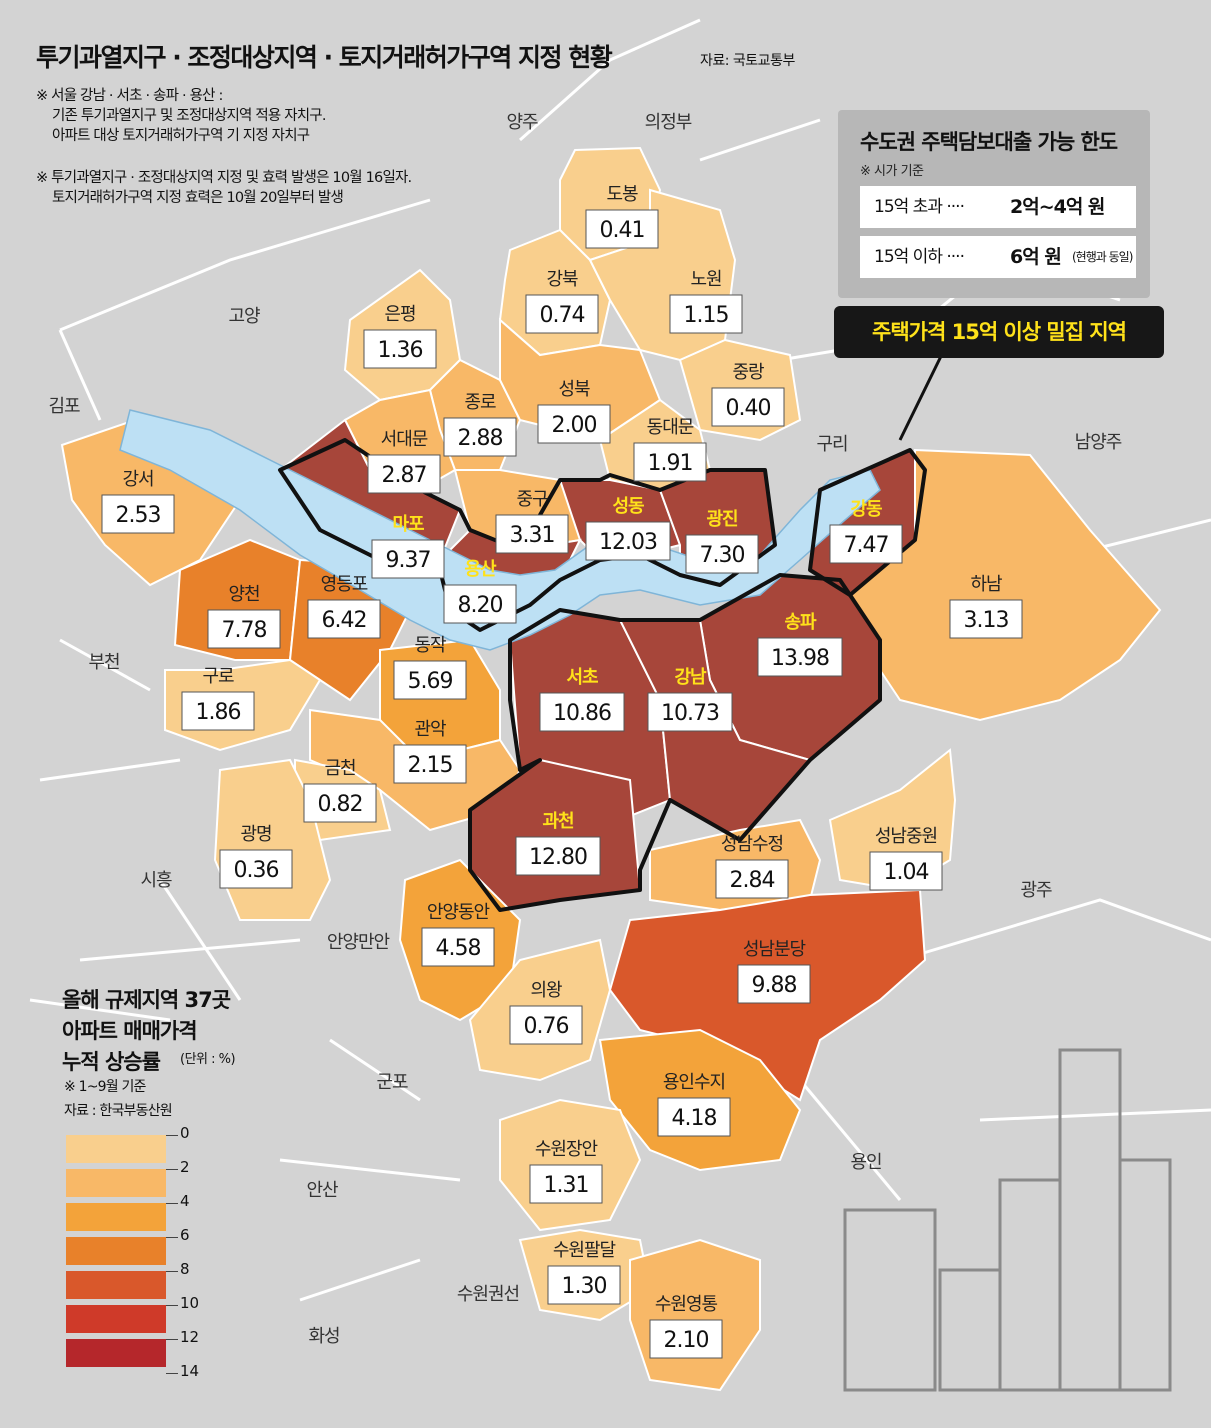 This screenshot has height=1428, width=1211. What do you see at coordinates (558, 821) in the screenshot?
I see `region-name: 과천` at bounding box center [558, 821].